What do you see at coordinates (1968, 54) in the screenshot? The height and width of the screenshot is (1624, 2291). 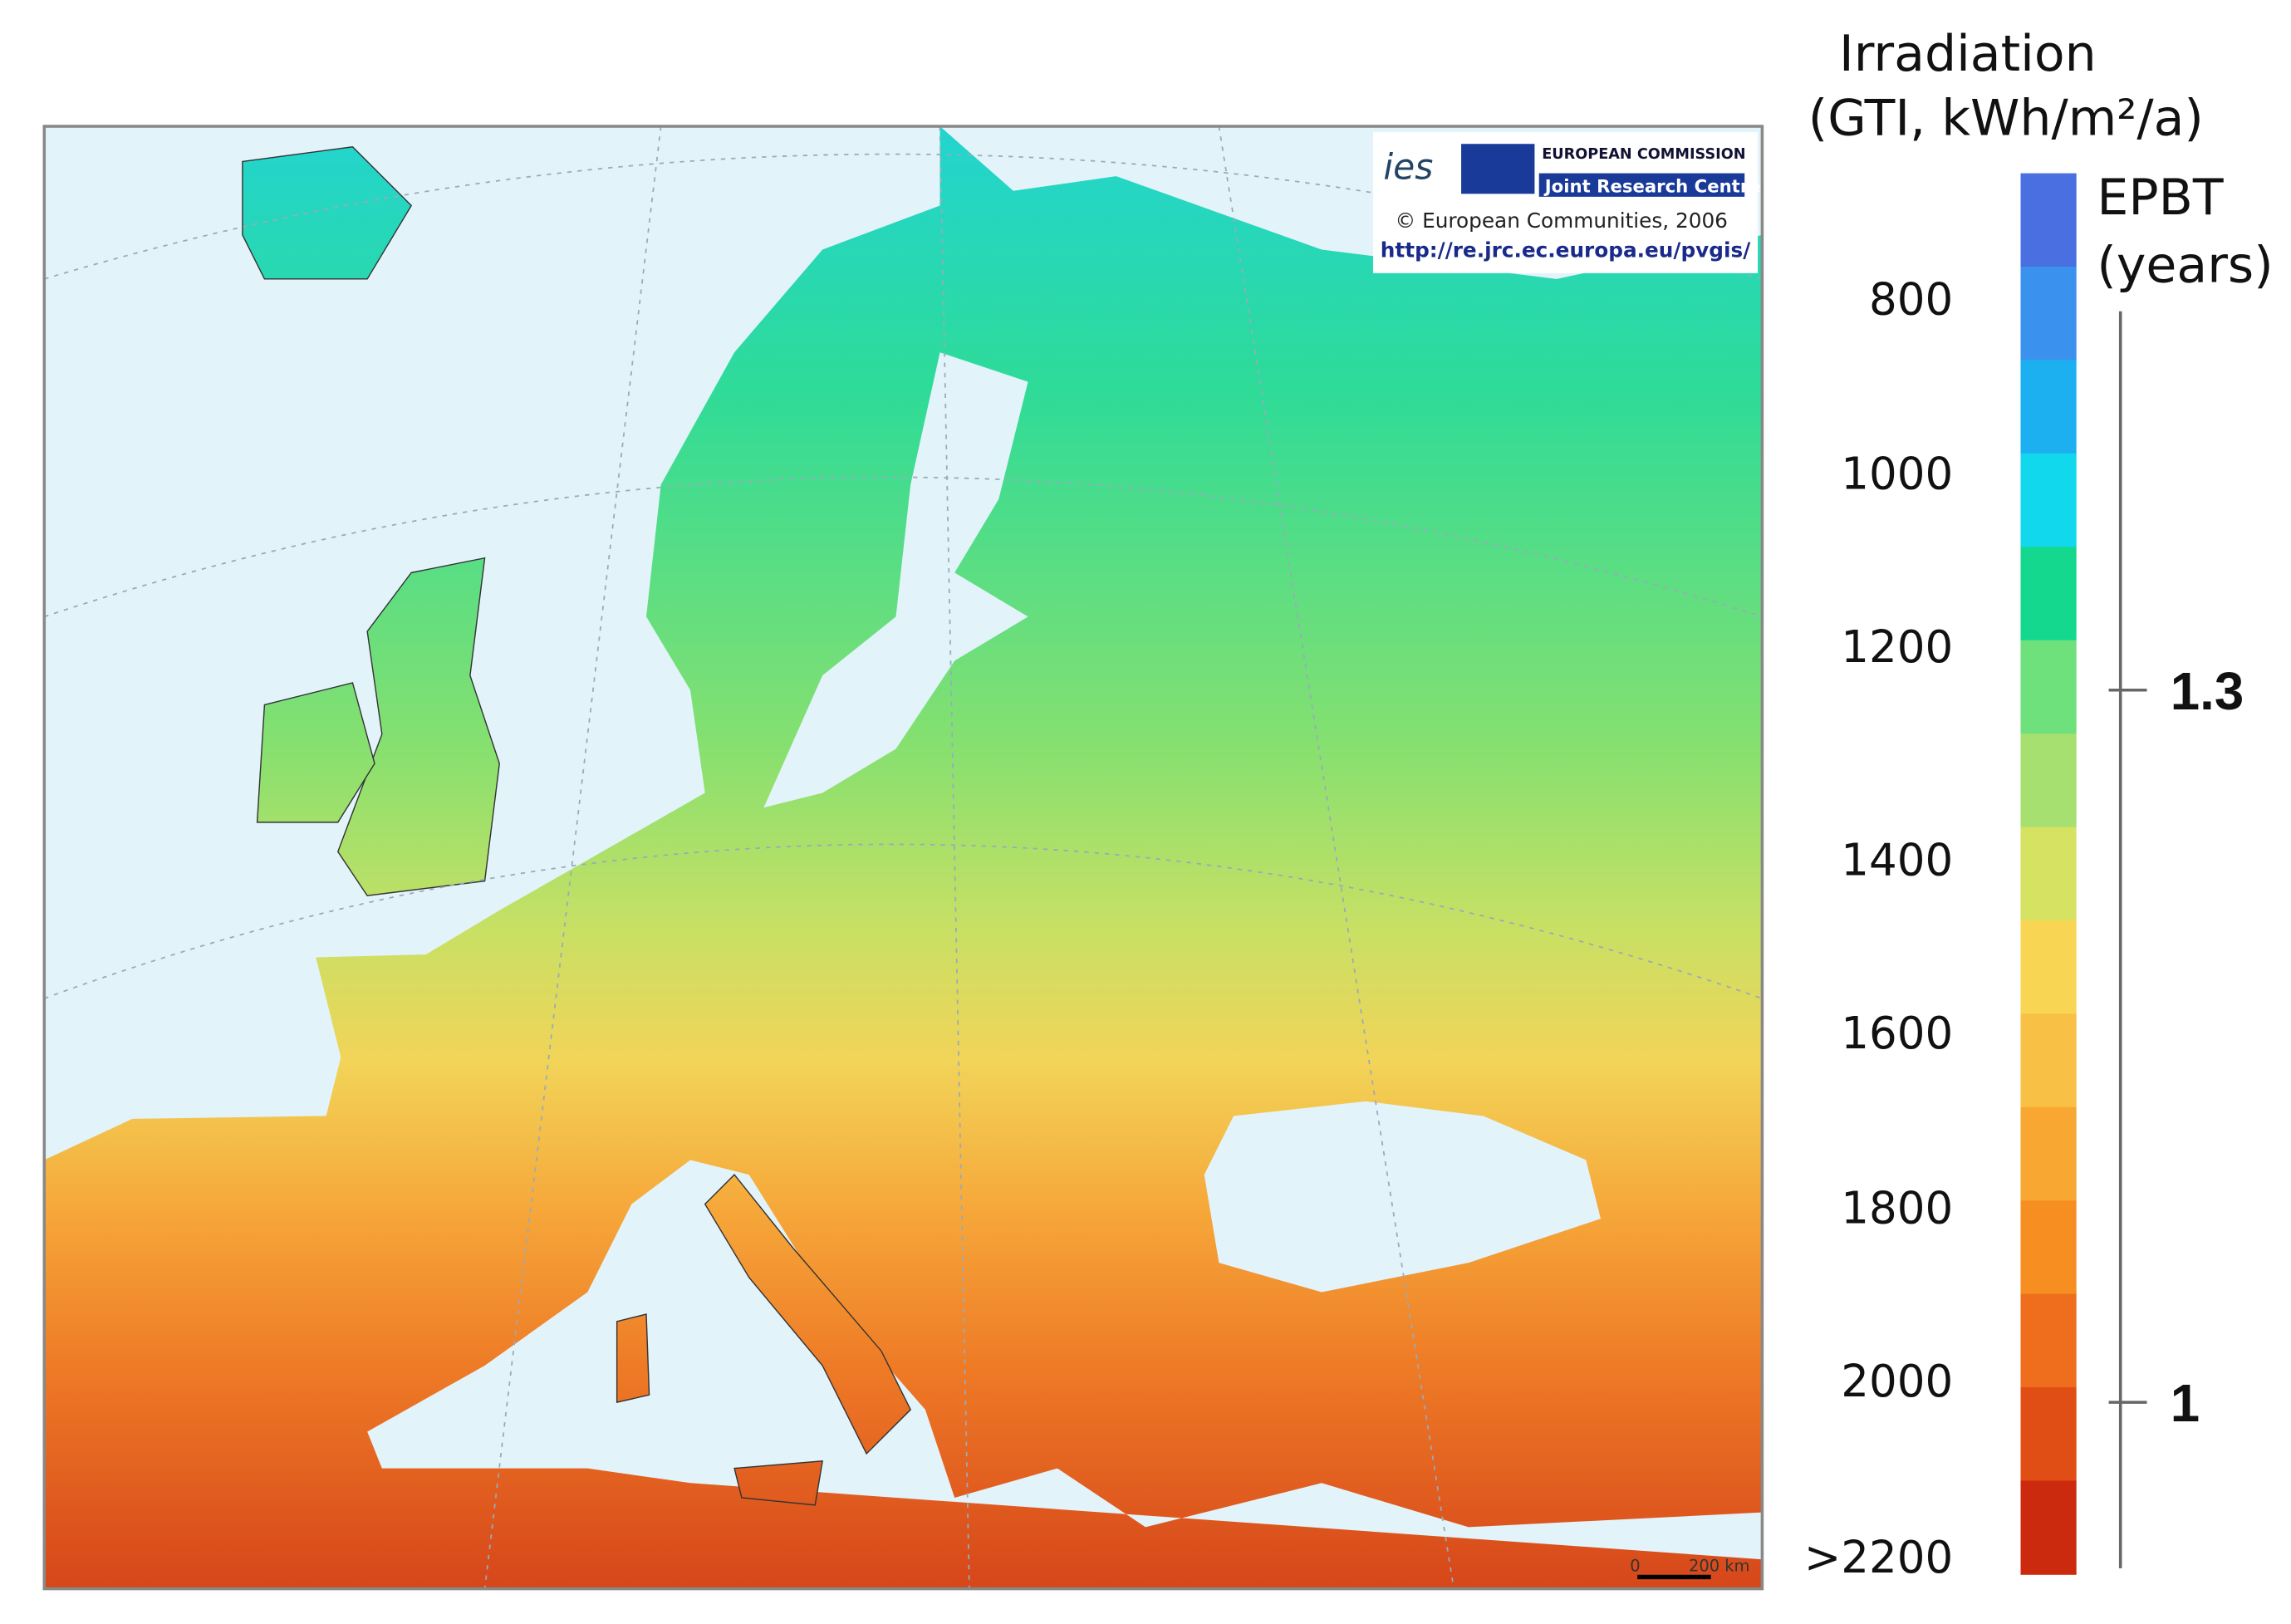 I see `legend-title: Irradiation` at bounding box center [1968, 54].